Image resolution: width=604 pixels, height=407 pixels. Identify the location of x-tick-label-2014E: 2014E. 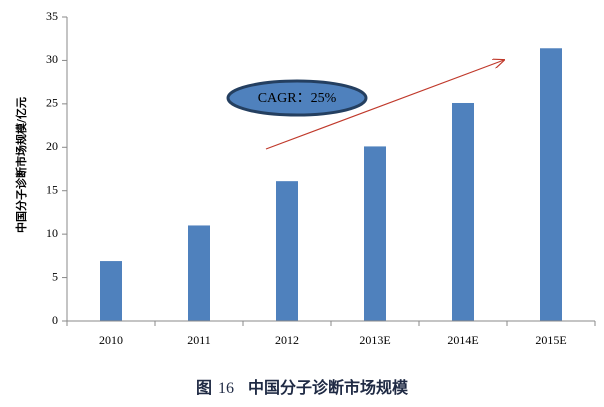
(462, 340).